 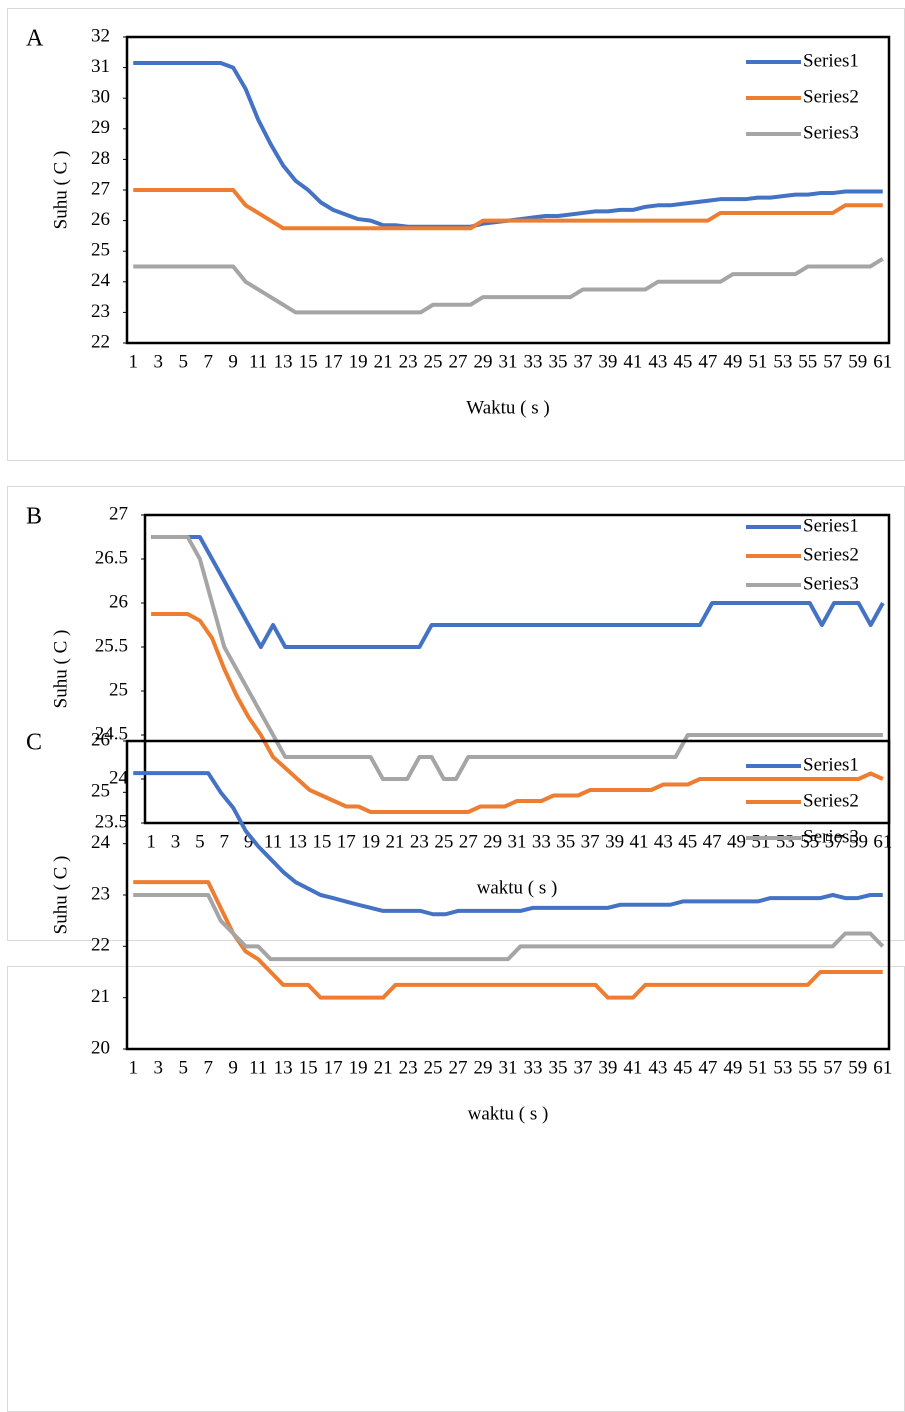 What do you see at coordinates (111, 733) in the screenshot?
I see `y-tick-label: 24.5` at bounding box center [111, 733].